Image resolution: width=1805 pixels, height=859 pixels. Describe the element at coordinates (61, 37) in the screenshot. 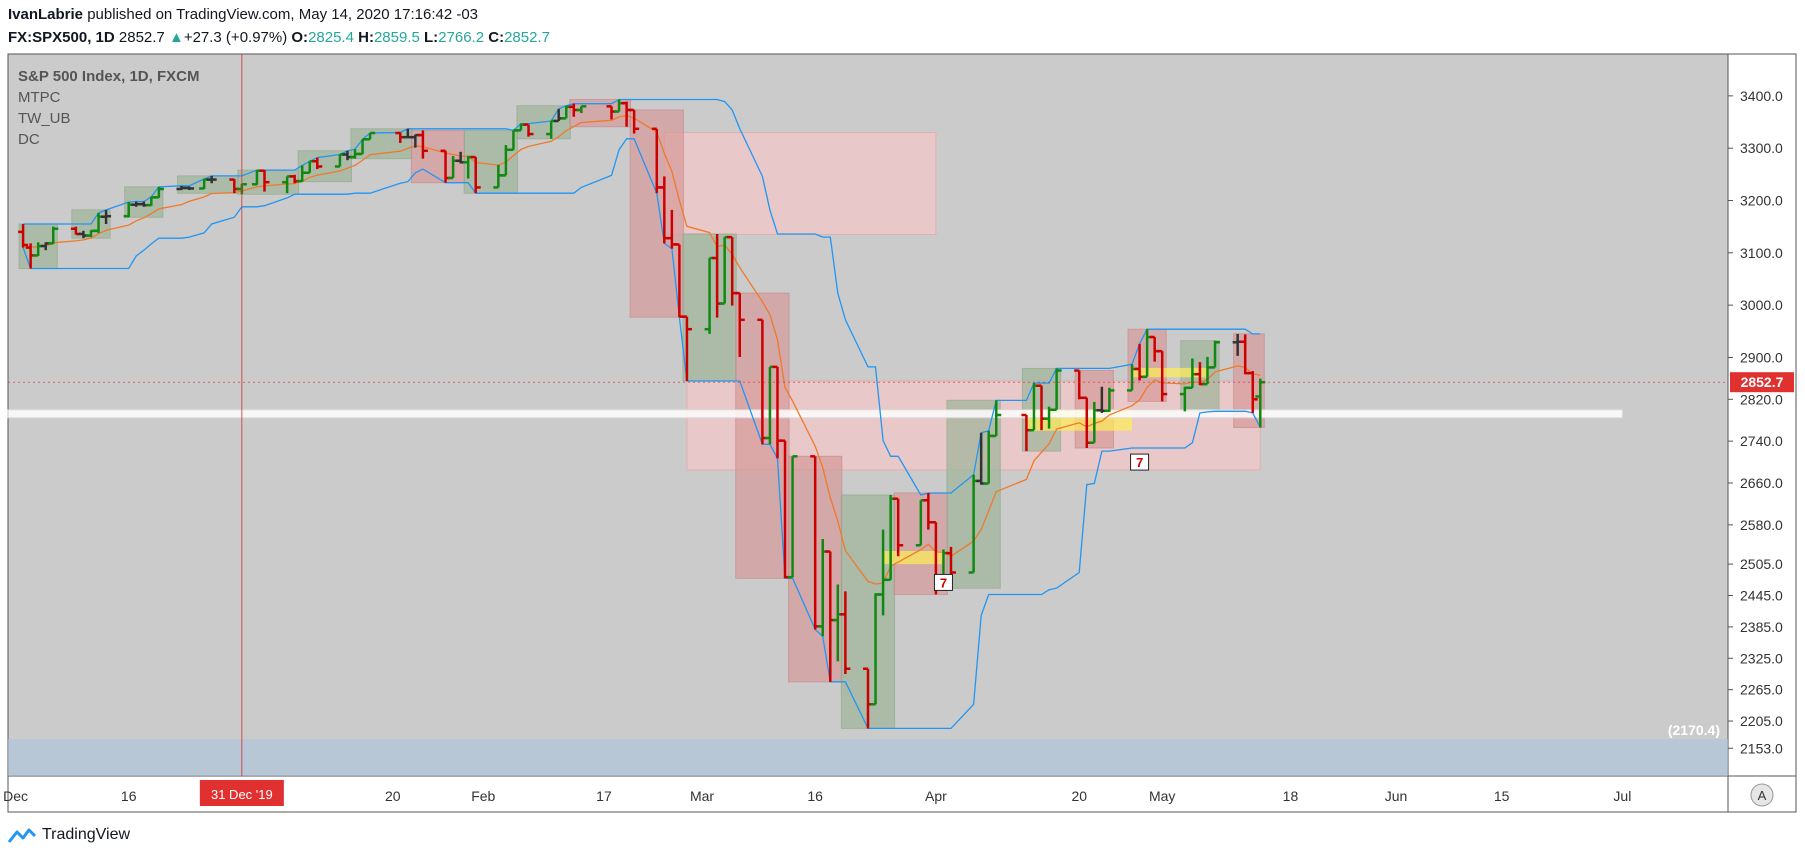

I see `symbol-label: FX:SPX500, 1D` at that location.